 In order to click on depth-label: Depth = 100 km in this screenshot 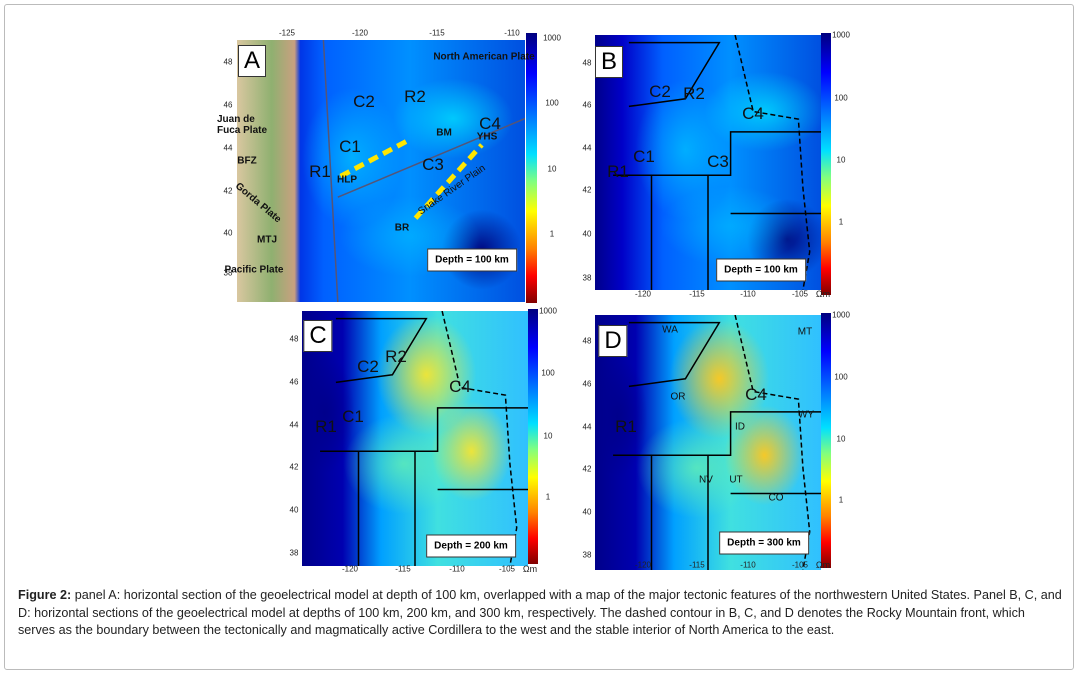, I will do `click(761, 270)`.